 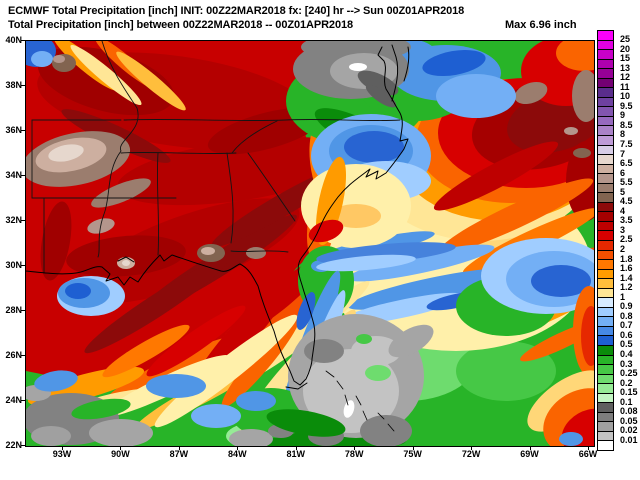 What do you see at coordinates (13, 129) in the screenshot?
I see `lat-label-36N: 36N` at bounding box center [13, 129].